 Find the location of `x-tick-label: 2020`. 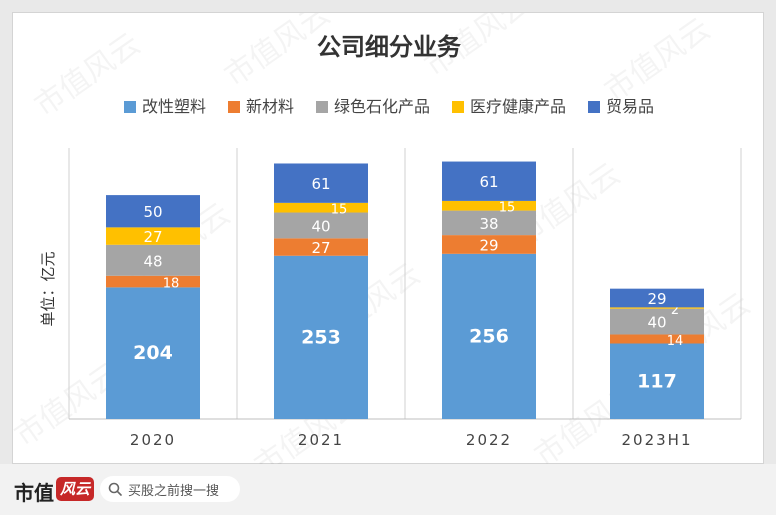

x-tick-label: 2020 is located at coordinates (153, 440).